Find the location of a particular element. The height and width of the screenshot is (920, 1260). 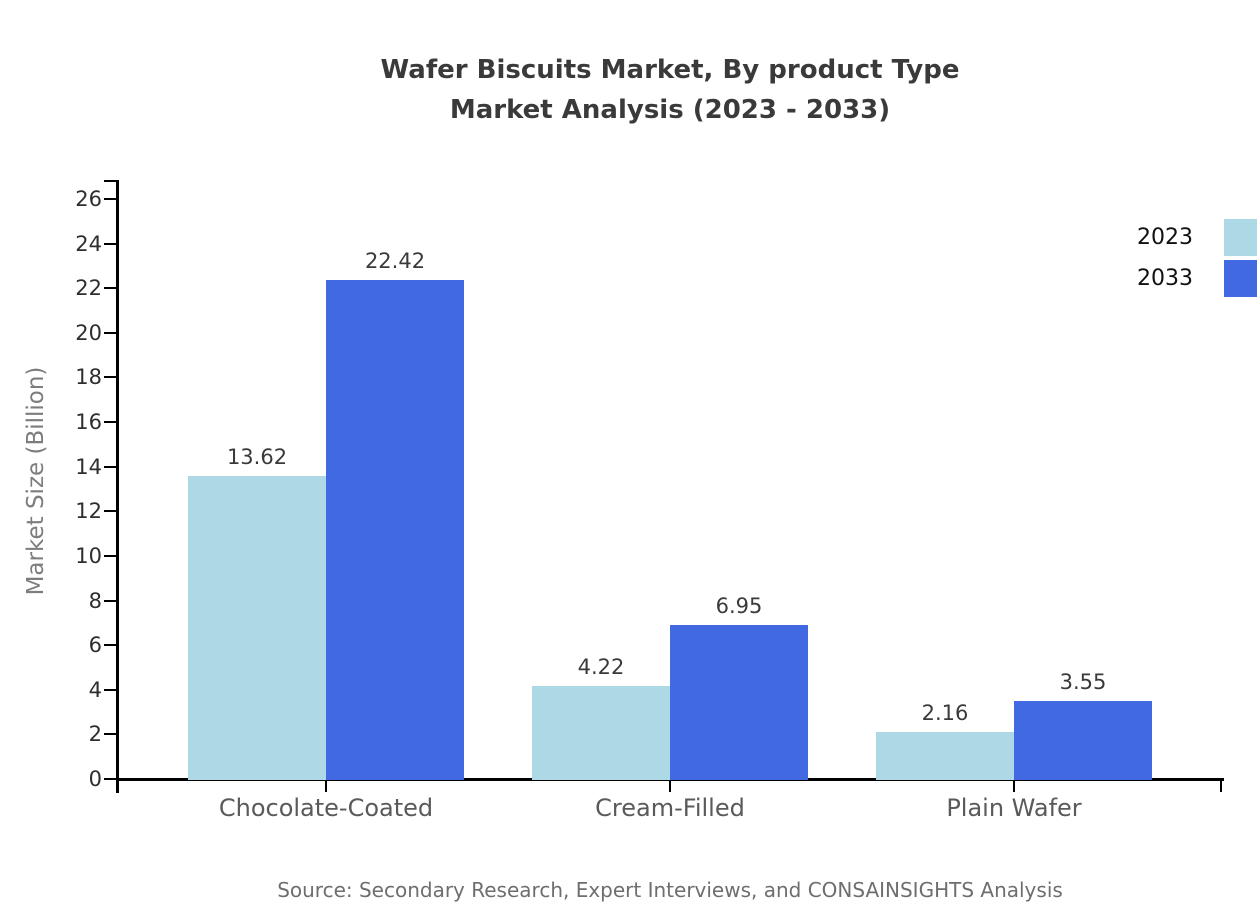

x-axis-end-tick is located at coordinates (1221, 786).